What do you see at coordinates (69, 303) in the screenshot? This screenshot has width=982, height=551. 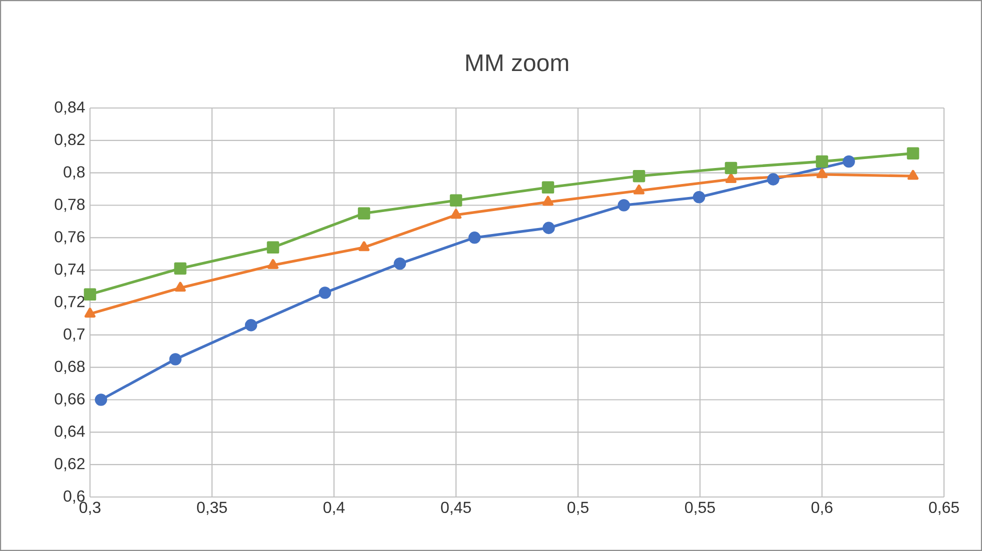 I see `y-tick-label: 0,72` at bounding box center [69, 303].